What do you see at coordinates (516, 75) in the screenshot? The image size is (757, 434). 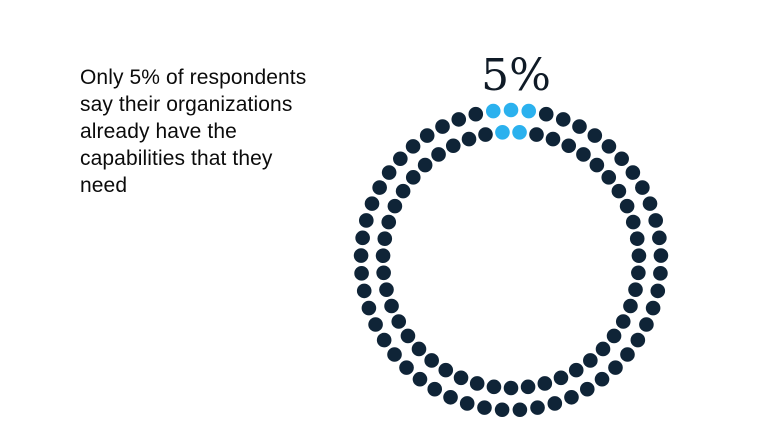 I see `percentage-value-label: 5%` at bounding box center [516, 75].